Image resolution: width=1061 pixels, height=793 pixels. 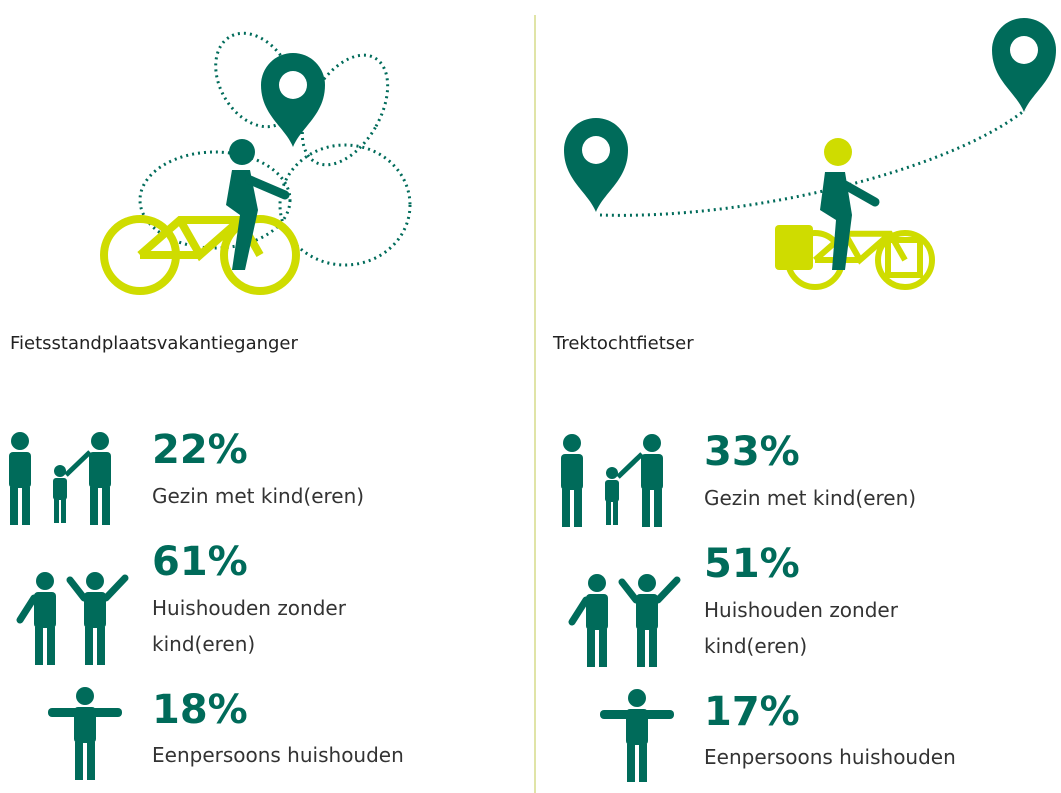 What do you see at coordinates (154, 343) in the screenshot?
I see `panel-title: Fietsstandplaatsvakantieganger` at bounding box center [154, 343].